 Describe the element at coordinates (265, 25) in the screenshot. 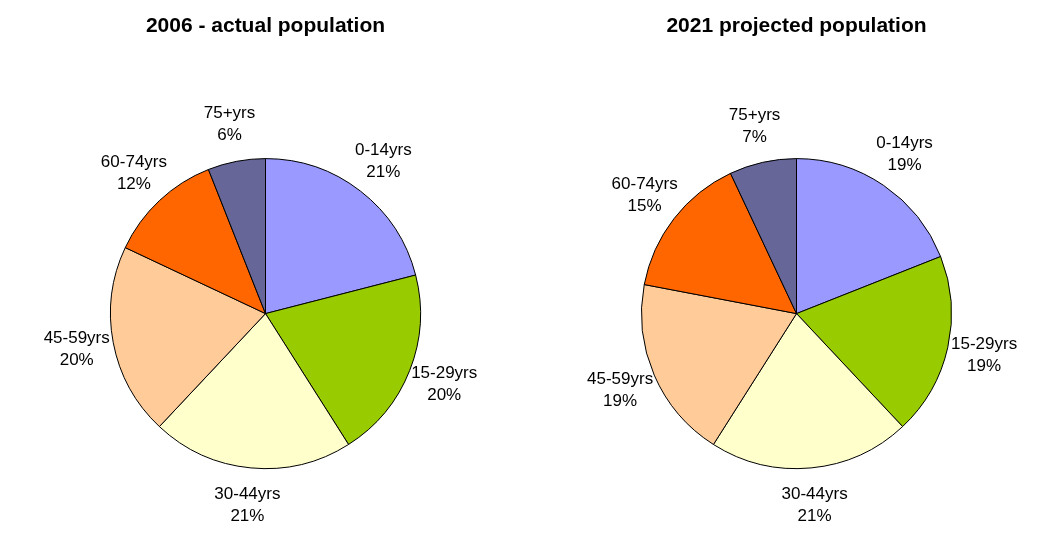

I see `chart-title: 2006 - actual population` at that location.